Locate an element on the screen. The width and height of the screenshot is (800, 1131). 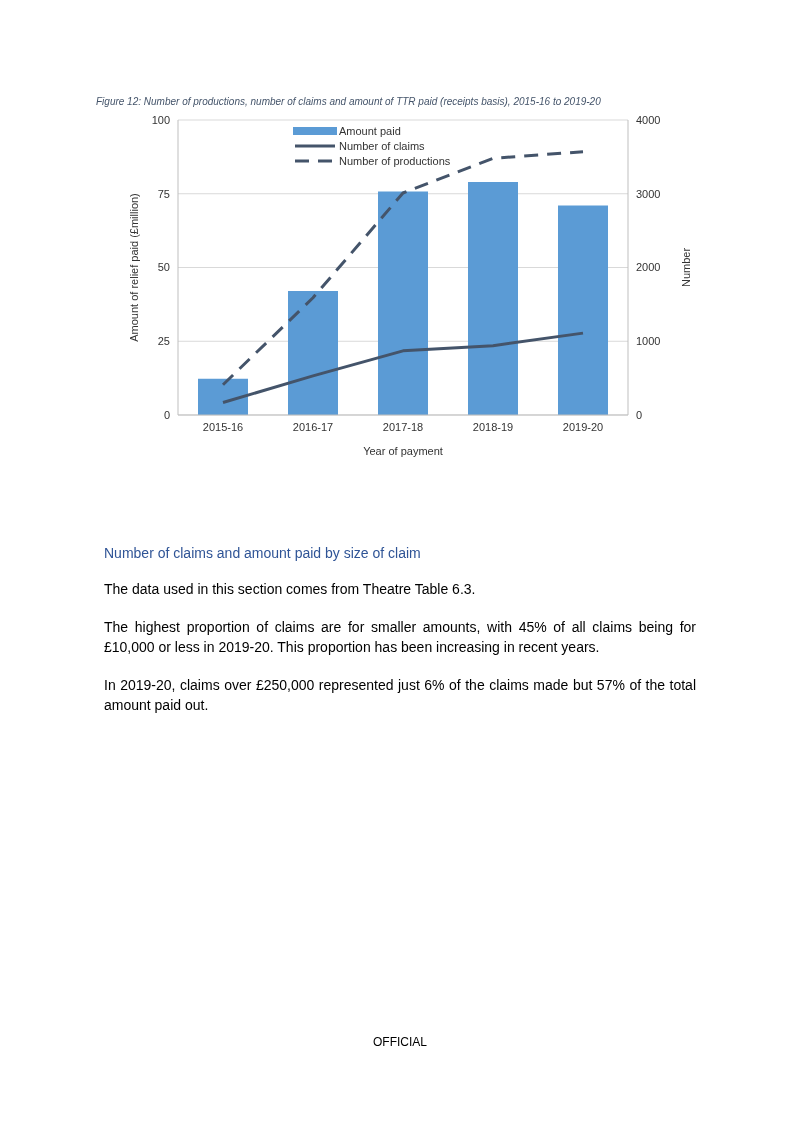
x-axis-title: Year of payment is located at coordinates (403, 451).